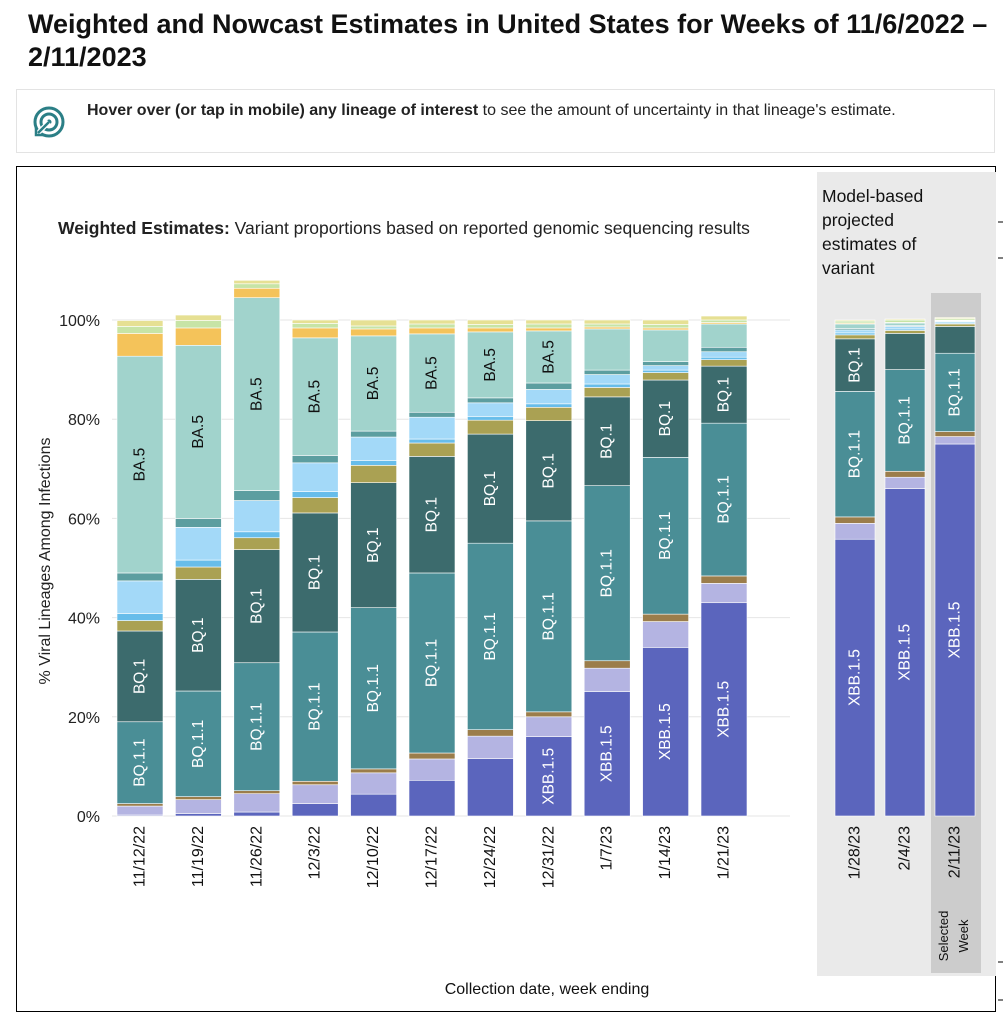 This screenshot has height=1024, width=1005. Describe the element at coordinates (549, 322) in the screenshot. I see `weighted-bar-12-31-22-other` at that location.